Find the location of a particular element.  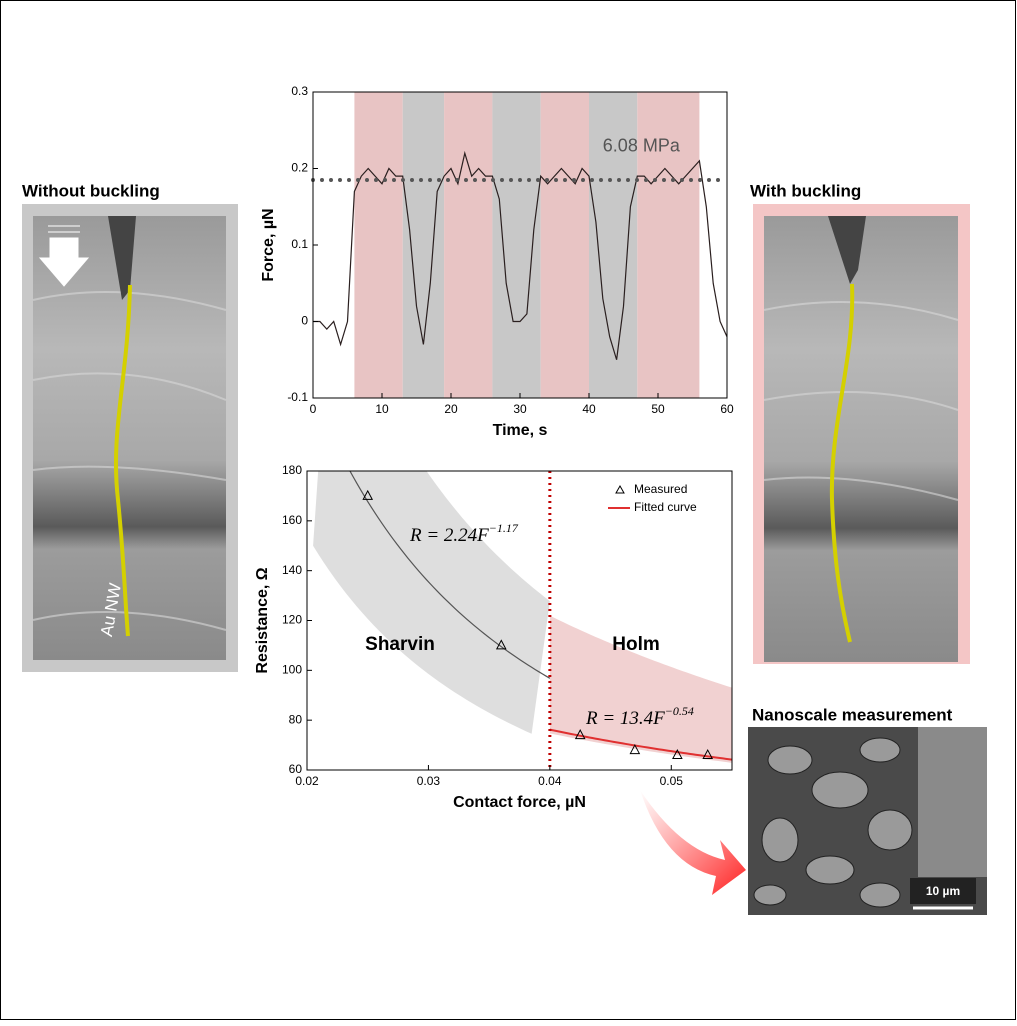

y-tick-label: -0.1 is located at coordinates (297, 397).